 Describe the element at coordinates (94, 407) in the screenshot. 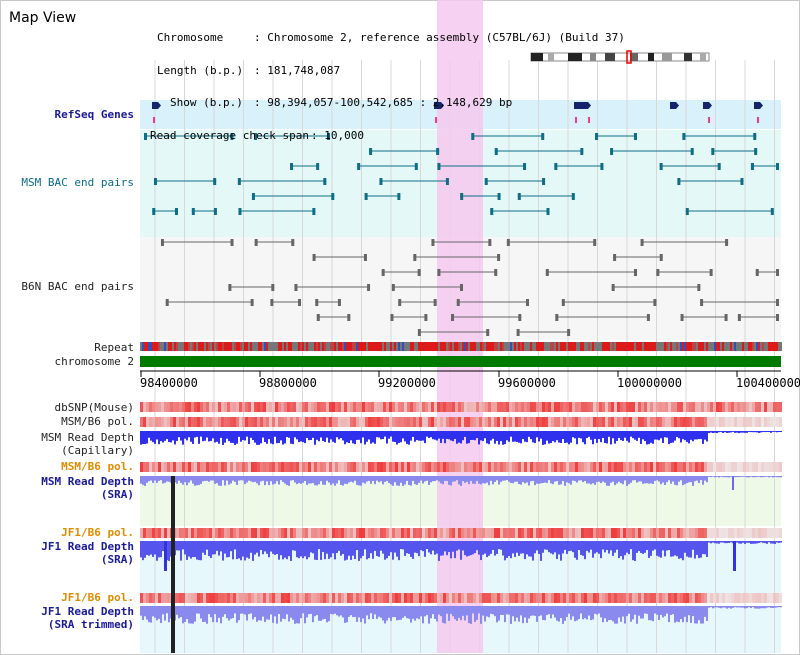

I see `track-label-dbsnp: dbSNP(Mouse)` at that location.